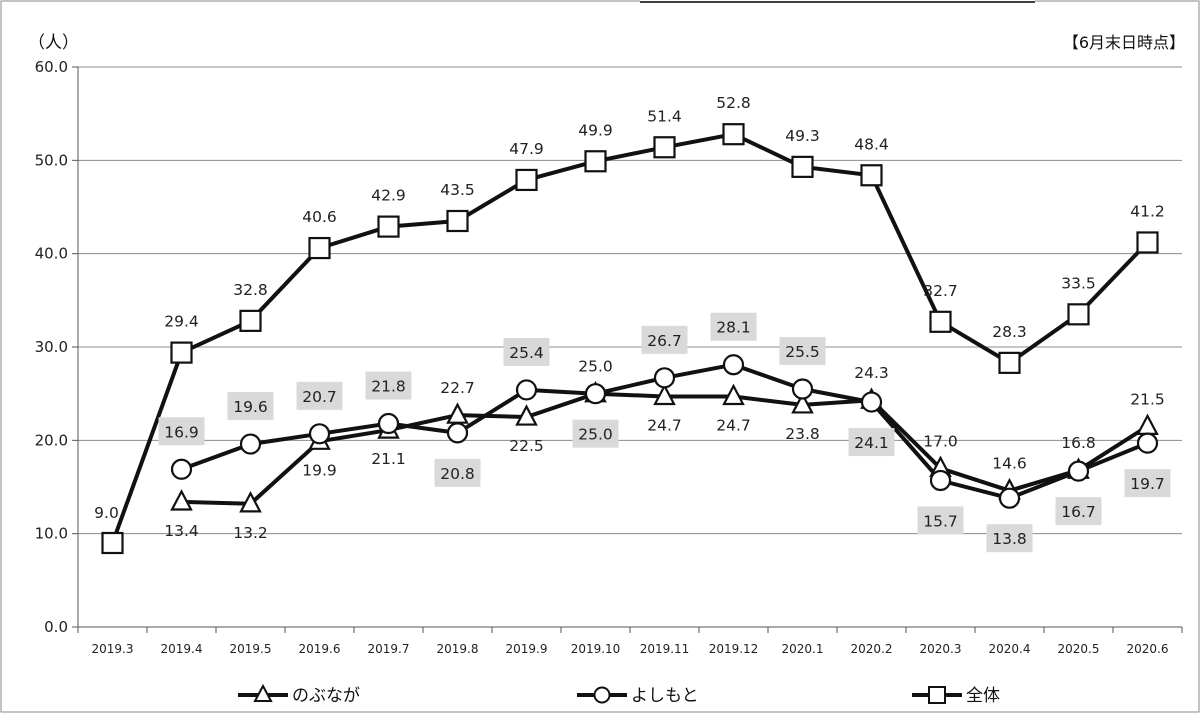 The width and height of the screenshot is (1200, 717). I want to click on data-label-yoshimoto: 16.9, so click(181, 432).